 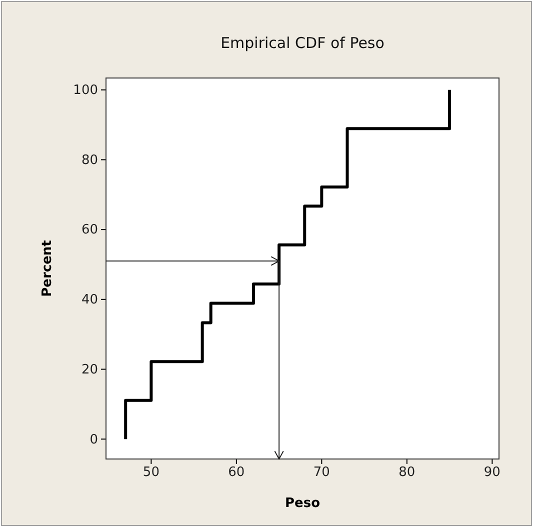 I want to click on y-tick-label: 60, so click(x=89, y=230).